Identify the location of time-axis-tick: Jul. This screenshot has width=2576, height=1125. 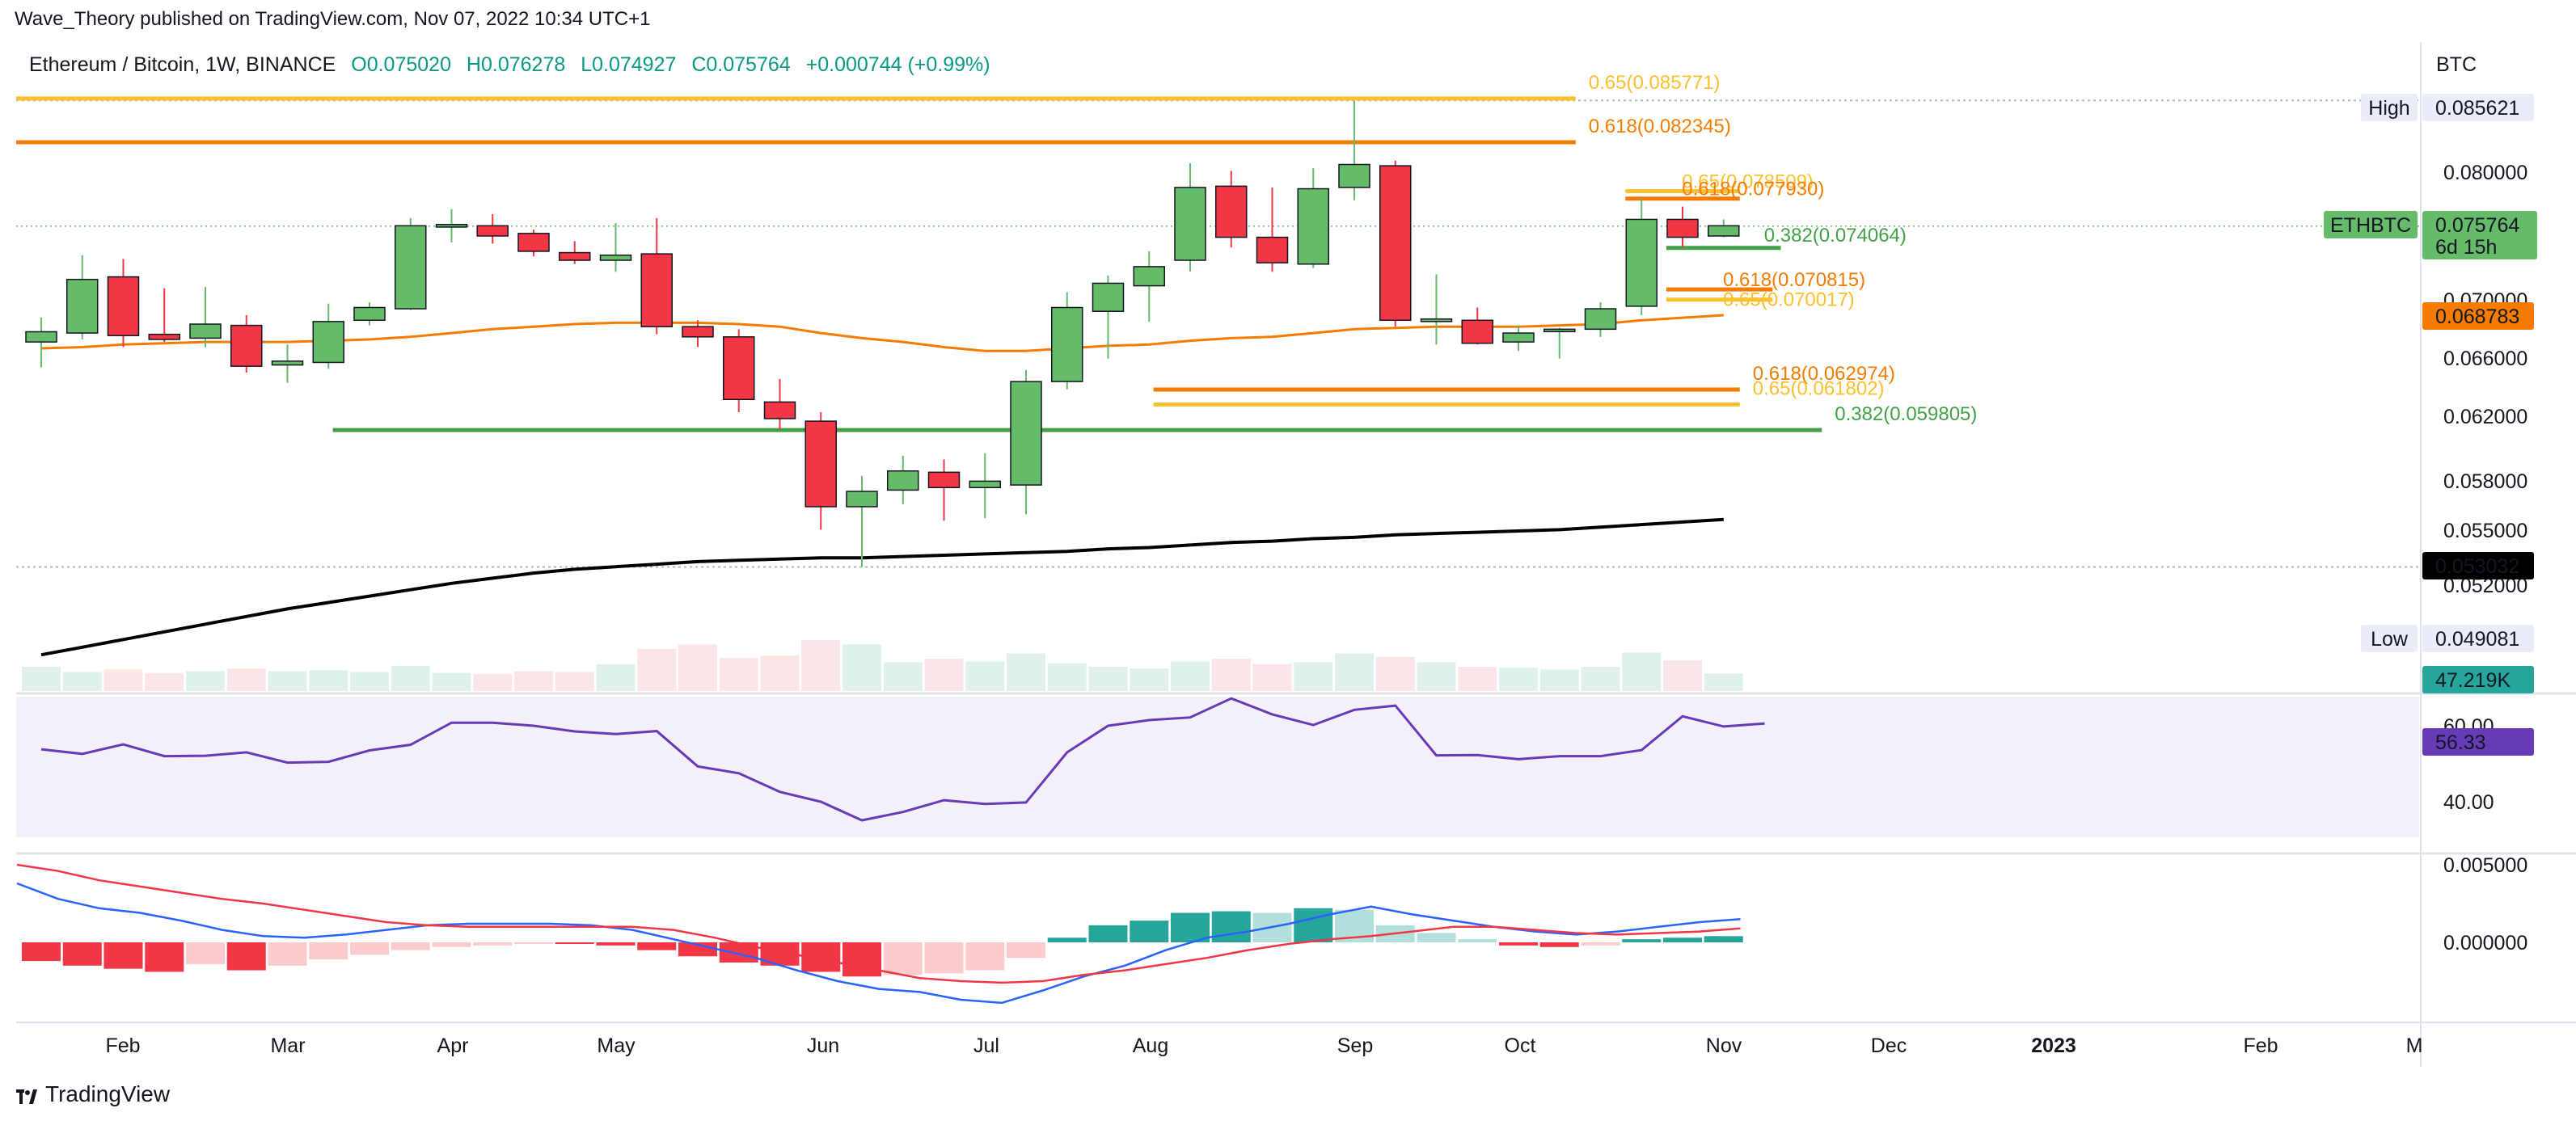
(986, 1045).